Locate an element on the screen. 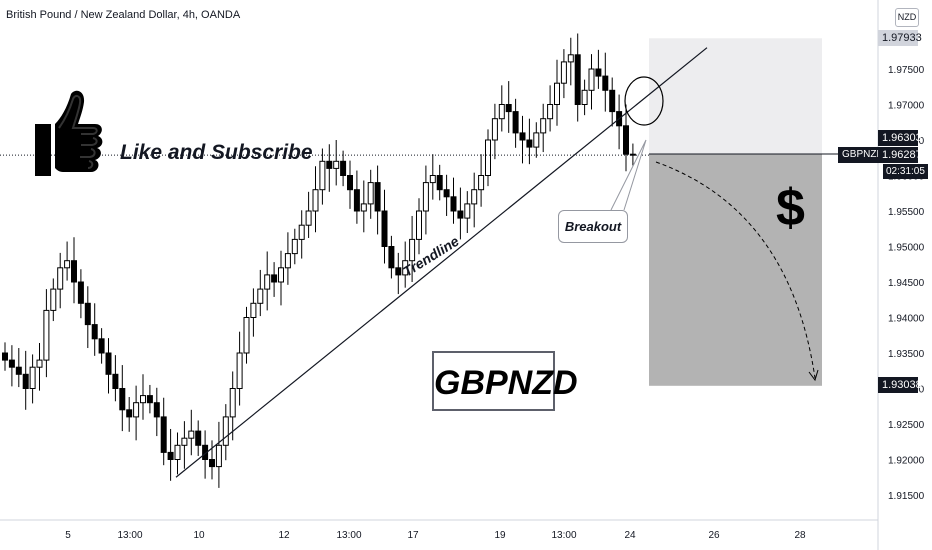 The width and height of the screenshot is (932, 550). target-top-price-tag: 1.97933 is located at coordinates (900, 38).